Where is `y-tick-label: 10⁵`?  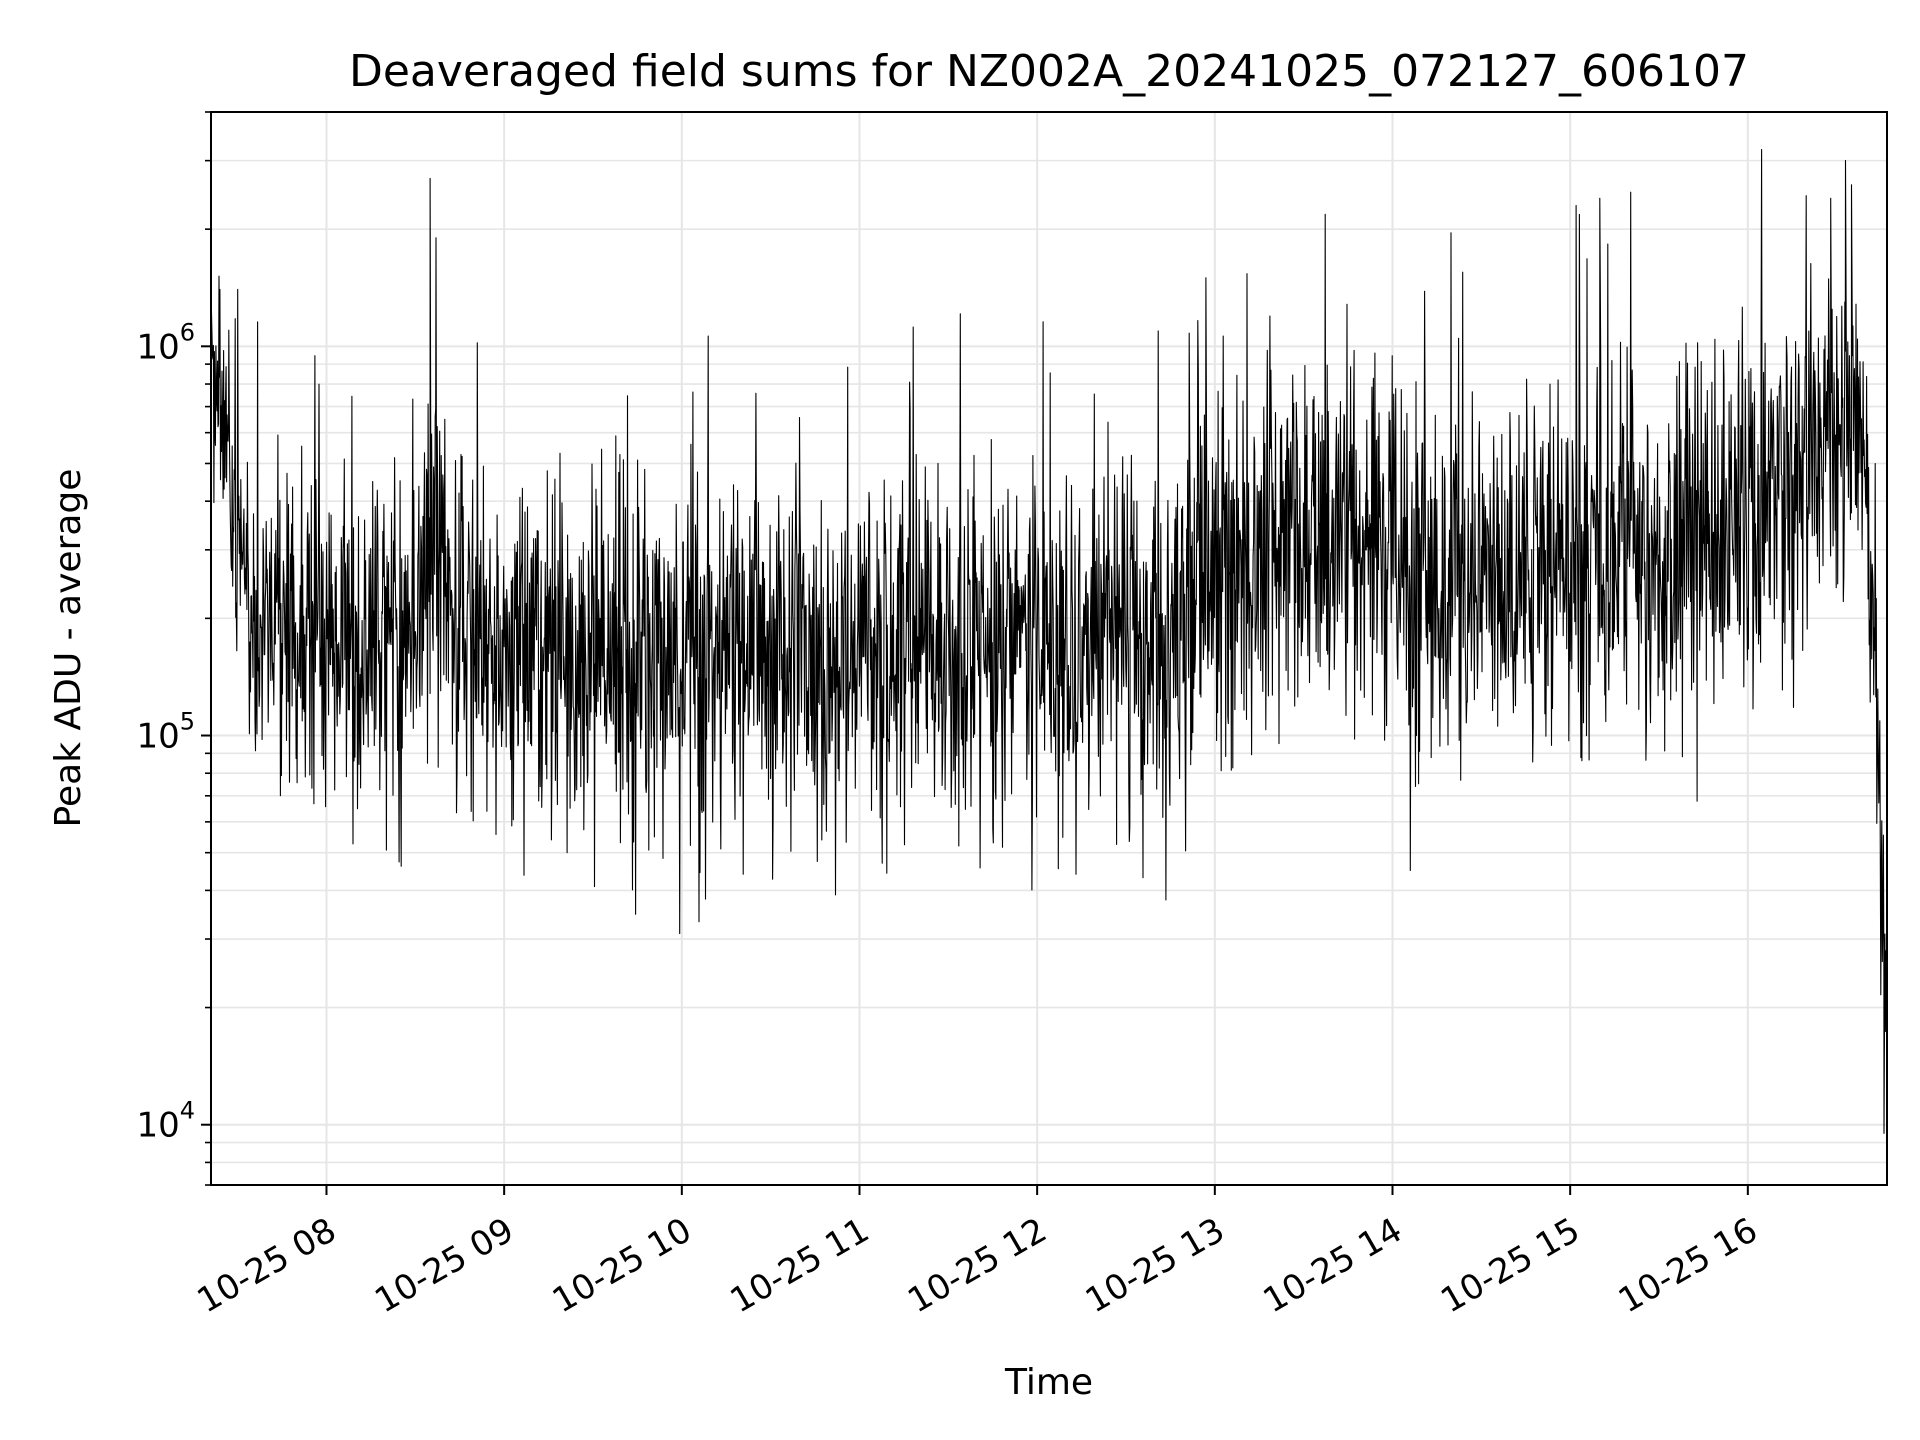
y-tick-label: 10⁵ is located at coordinates (165, 732).